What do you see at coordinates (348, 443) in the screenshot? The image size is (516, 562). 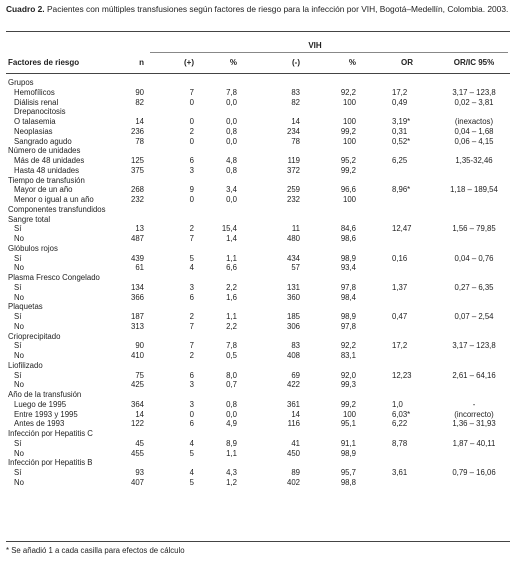 I see `cell-pct-negative: 91,1` at bounding box center [348, 443].